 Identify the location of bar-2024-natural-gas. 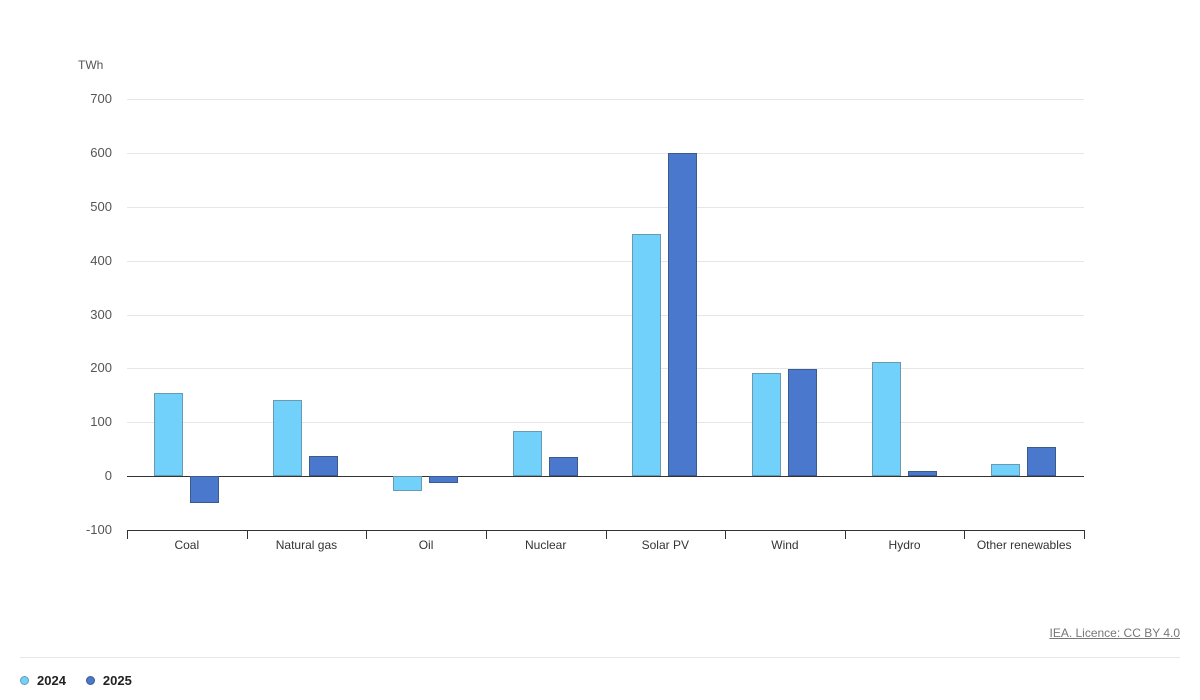
(288, 438).